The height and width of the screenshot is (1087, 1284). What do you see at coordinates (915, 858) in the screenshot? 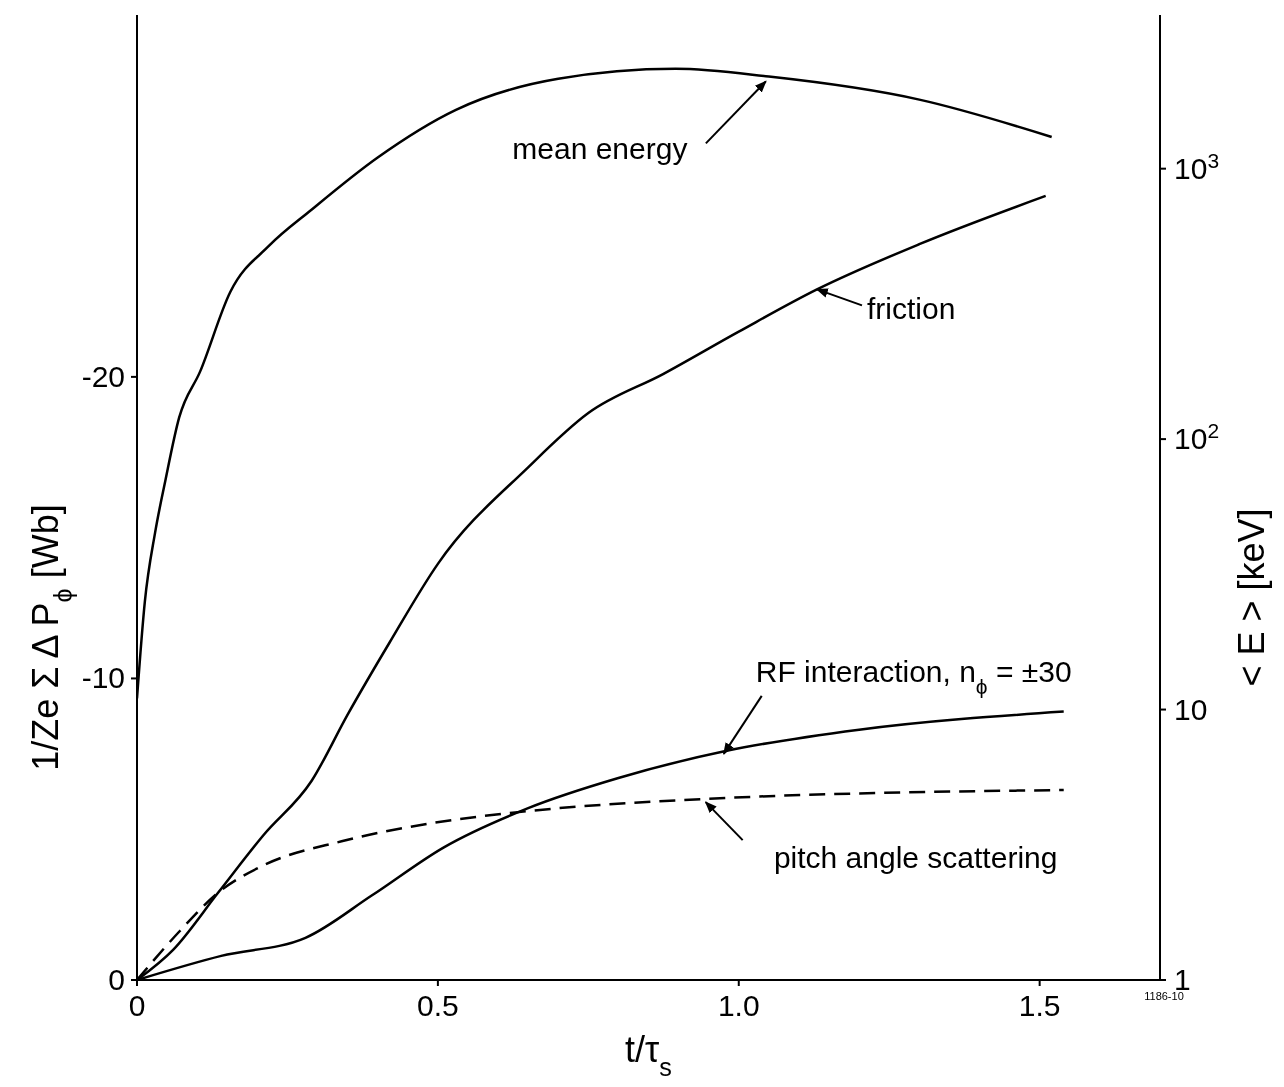
I see `annotation: pitch angle scattering` at bounding box center [915, 858].